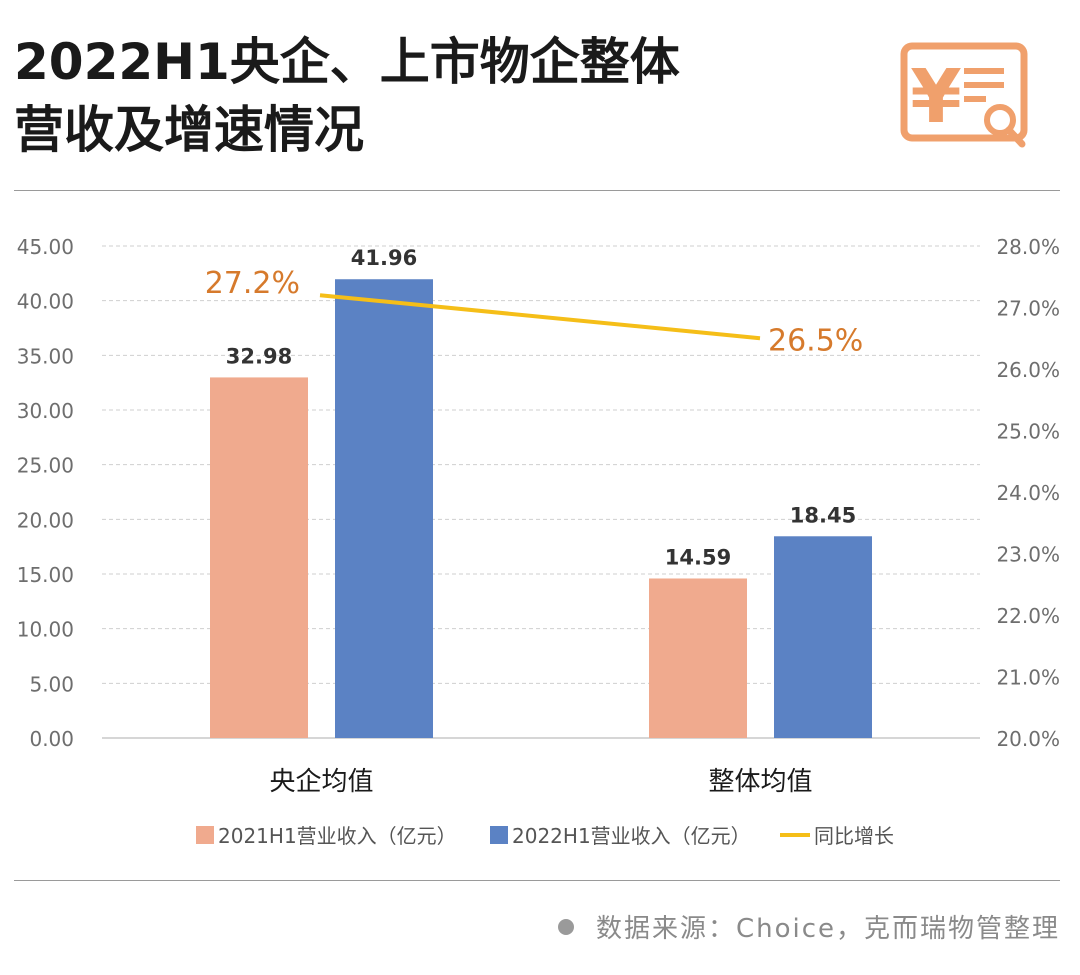 This screenshot has width=1080, height=975. Describe the element at coordinates (45, 411) in the screenshot. I see `left-tick-label: 30.00` at that location.